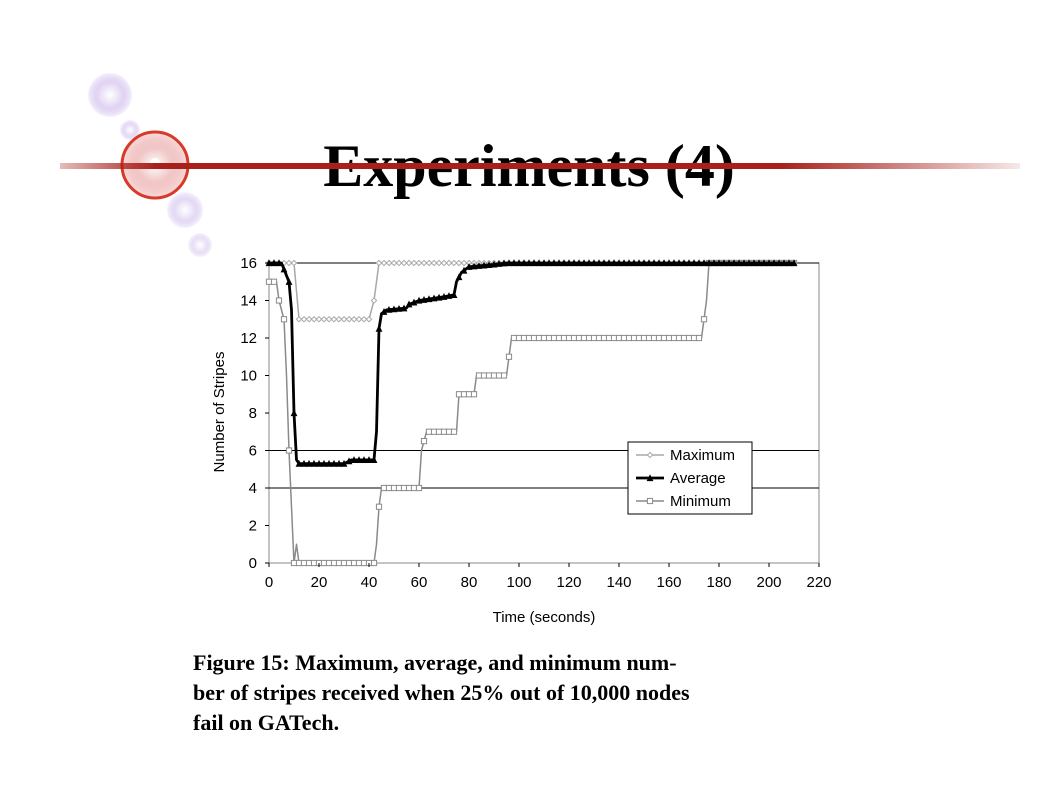  What do you see at coordinates (266, 722) in the screenshot?
I see `caption-line: fail on GATech.` at bounding box center [266, 722].